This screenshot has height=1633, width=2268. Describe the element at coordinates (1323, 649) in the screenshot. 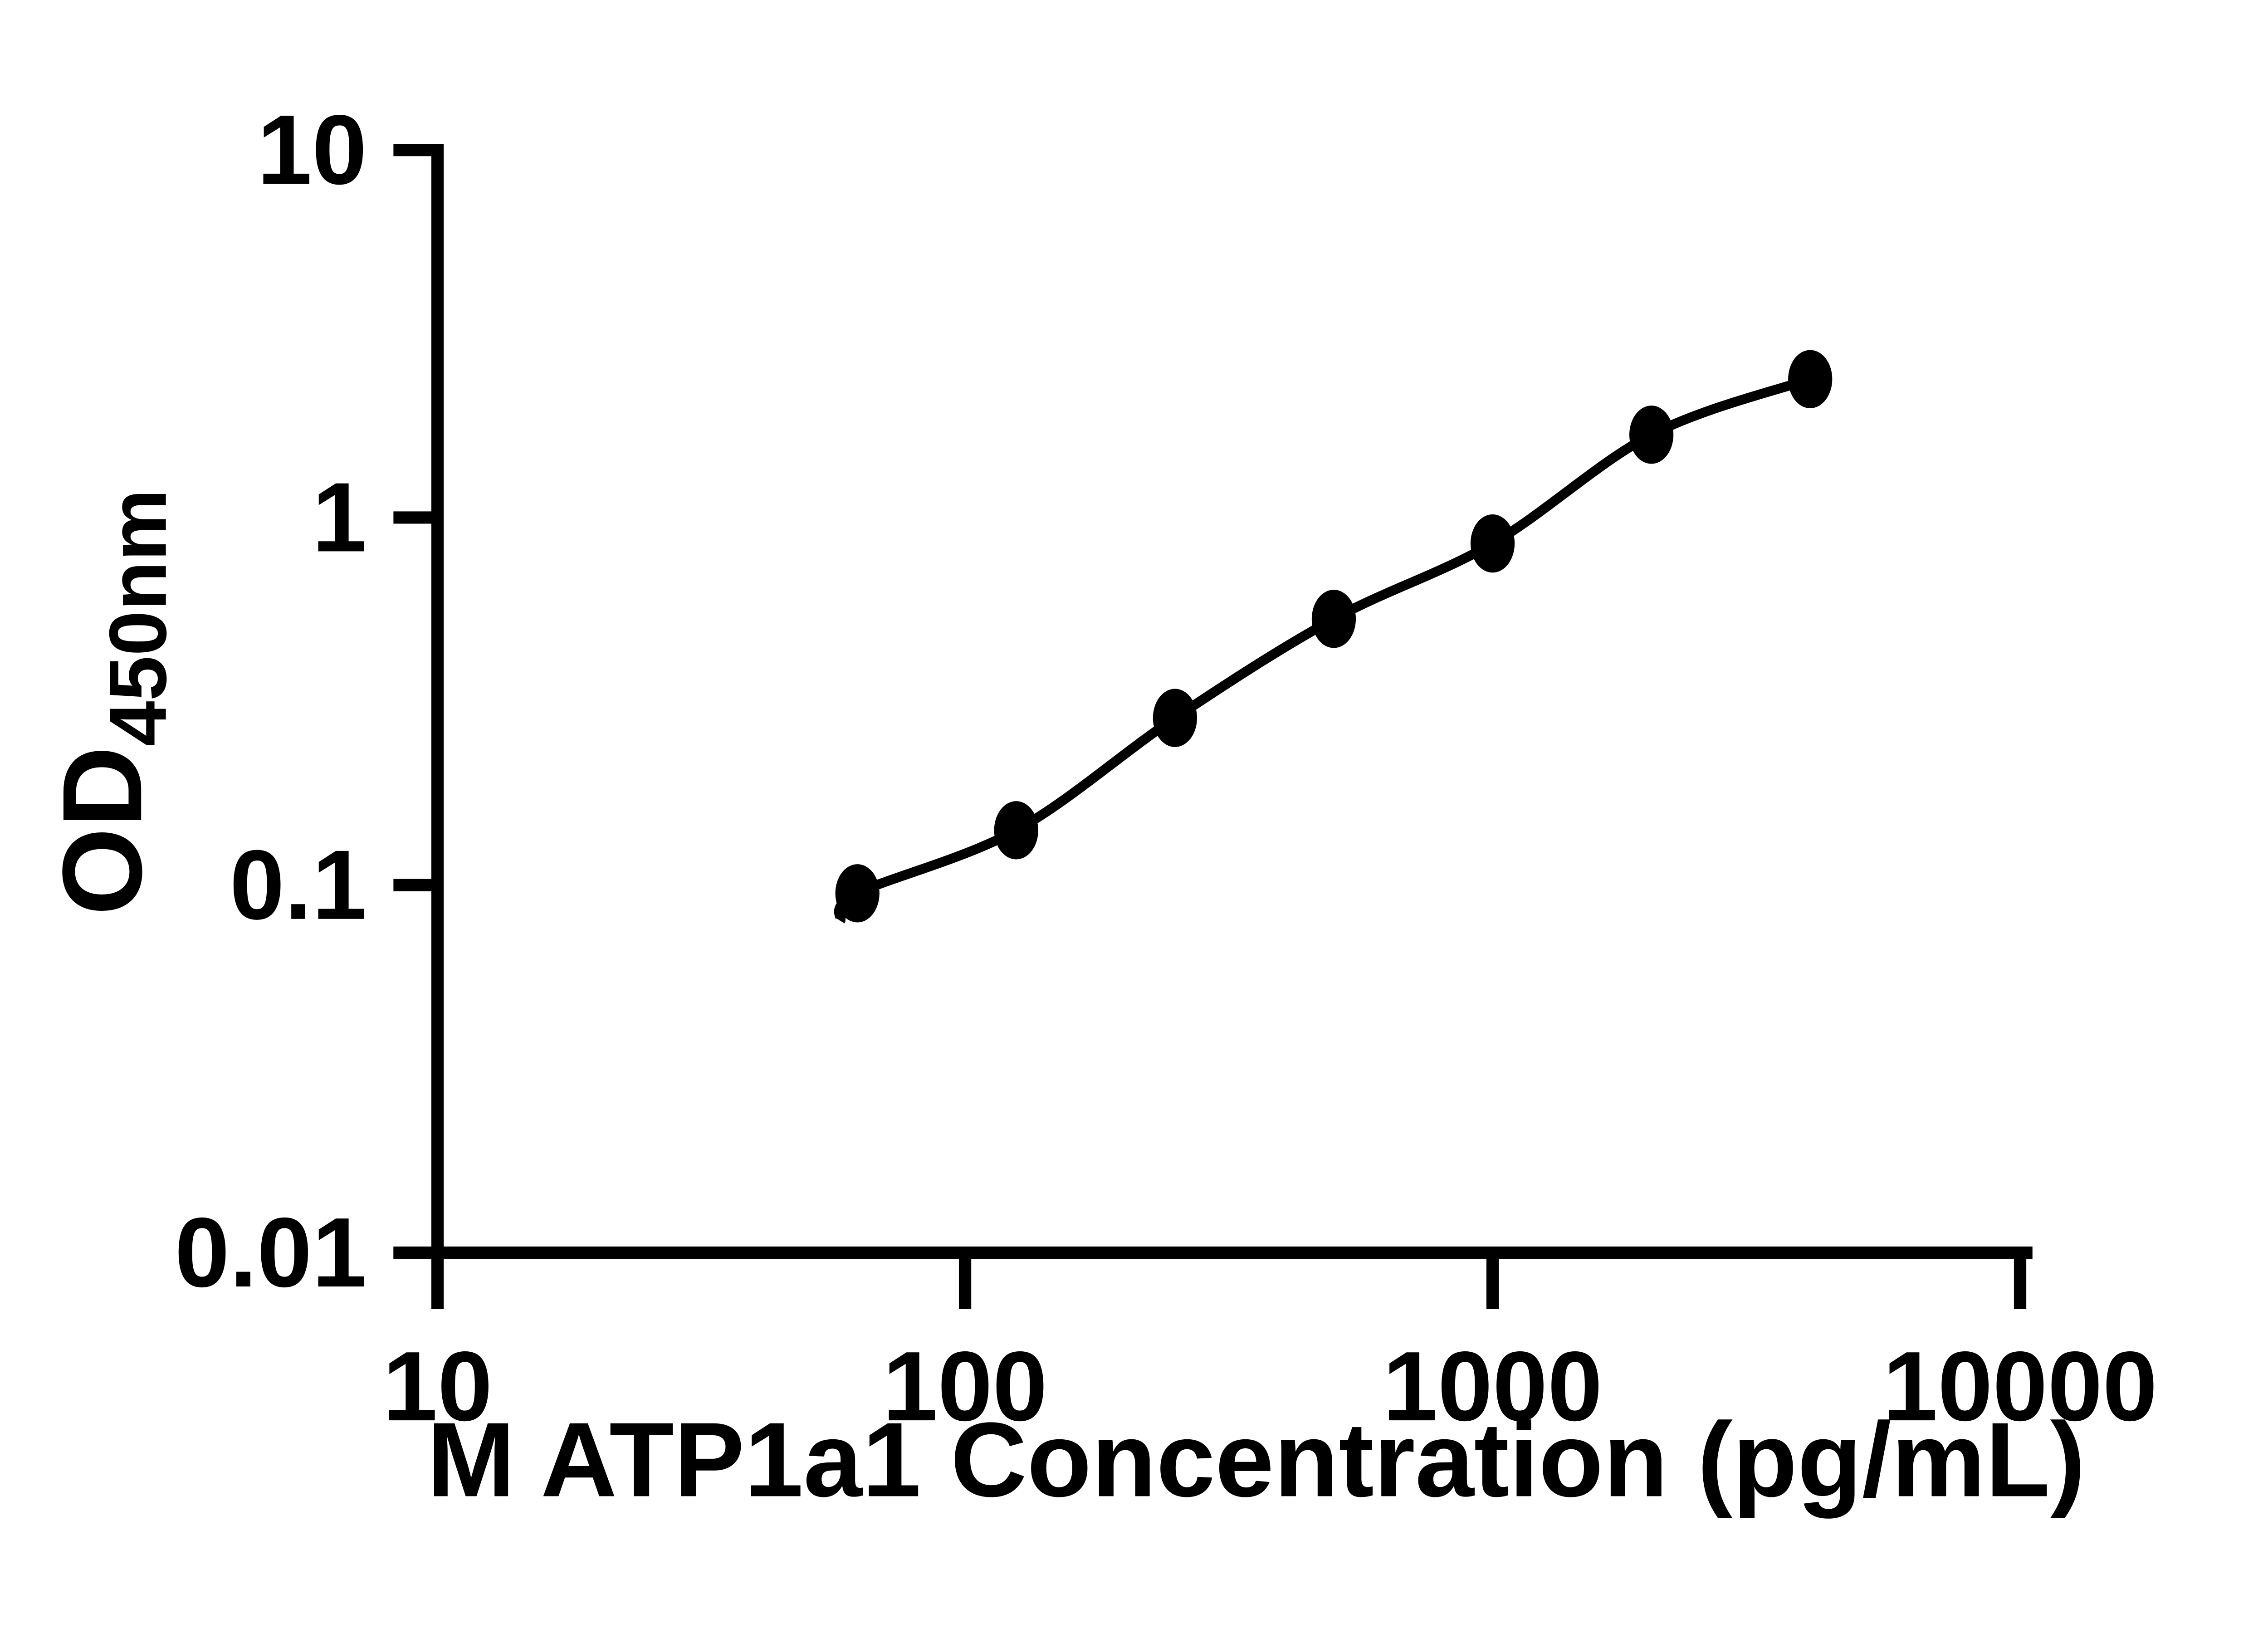

I see `fitted-curve-line` at that location.